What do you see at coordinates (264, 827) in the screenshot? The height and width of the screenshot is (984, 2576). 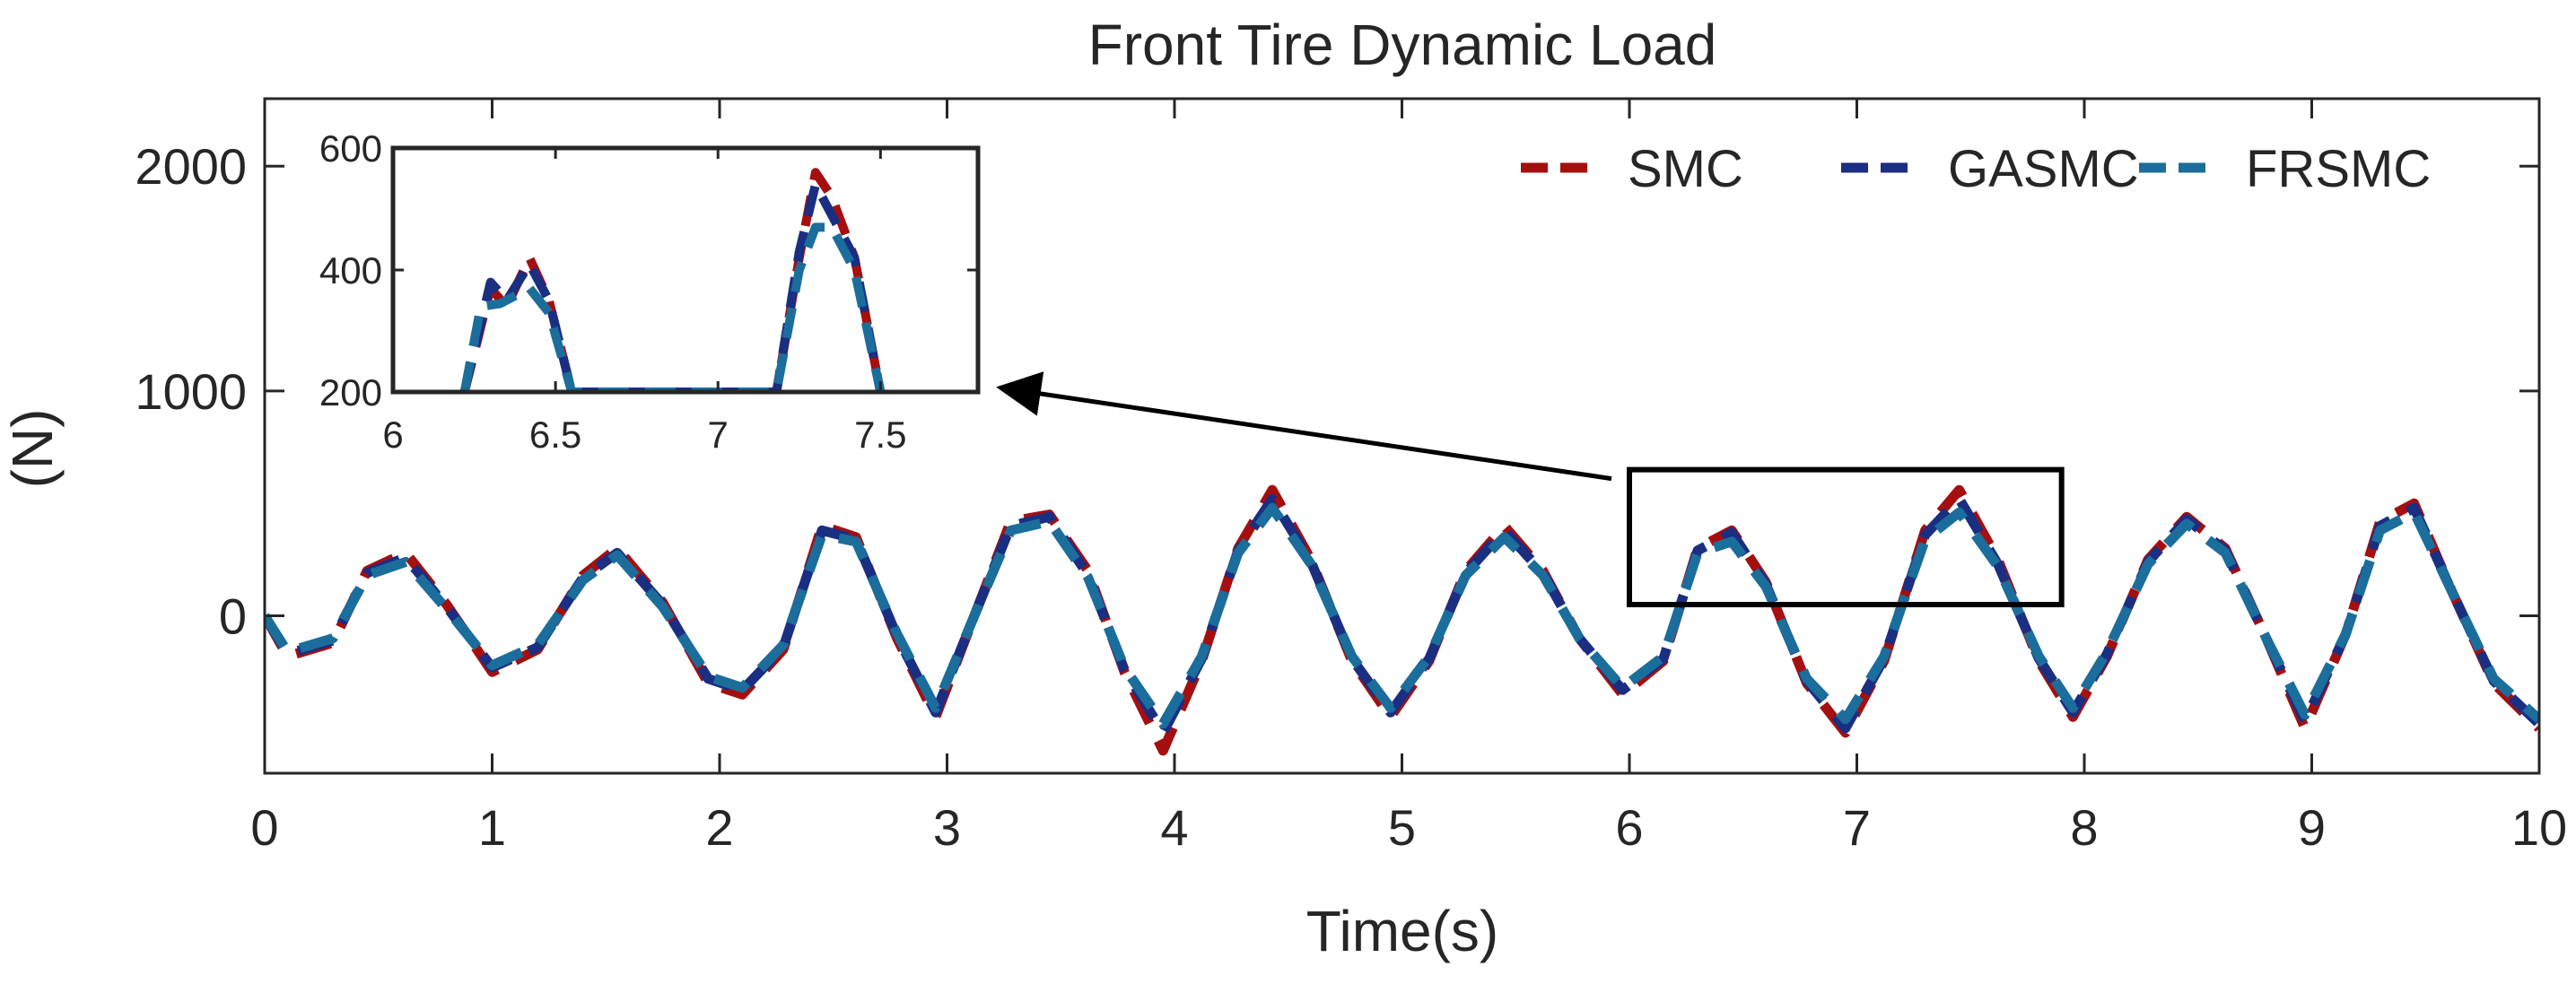 I see `x-tick-label: 0` at bounding box center [264, 827].